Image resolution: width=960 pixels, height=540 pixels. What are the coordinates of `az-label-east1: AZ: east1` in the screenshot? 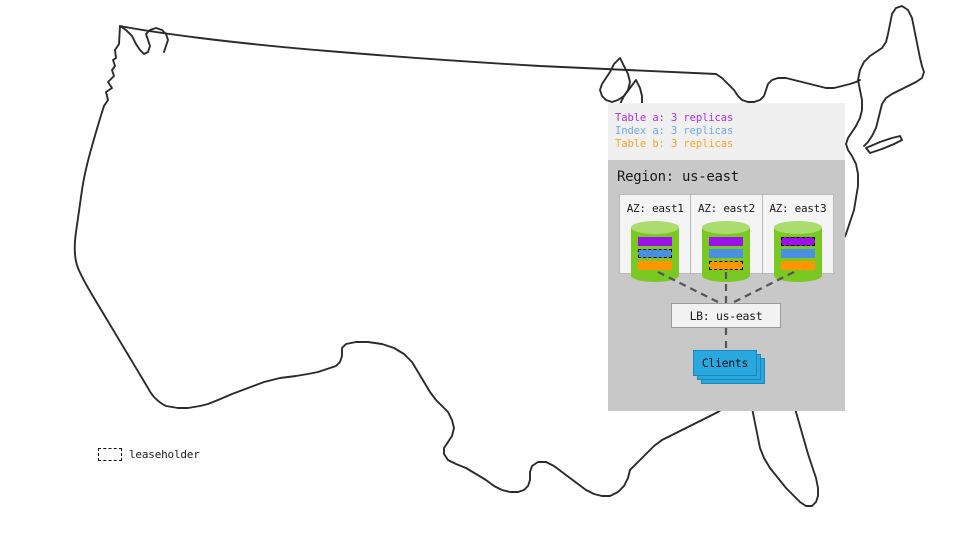 It's located at (655, 208).